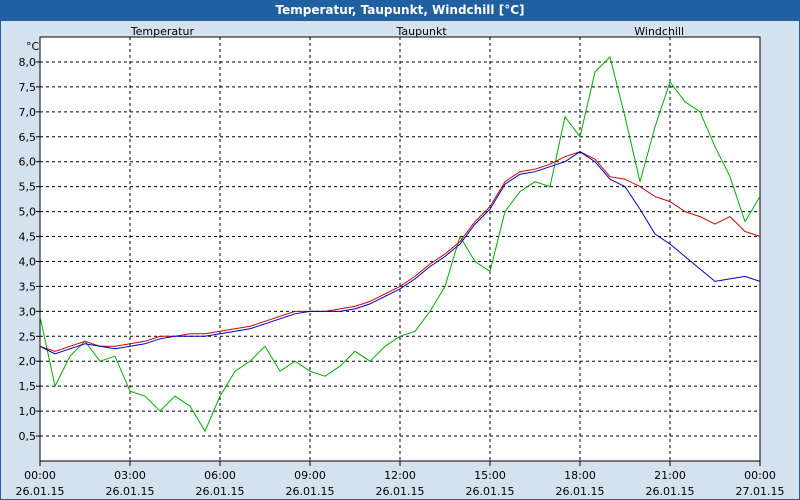 The height and width of the screenshot is (500, 800). Describe the element at coordinates (130, 475) in the screenshot. I see `x-tick-time-label: 03:00` at that location.